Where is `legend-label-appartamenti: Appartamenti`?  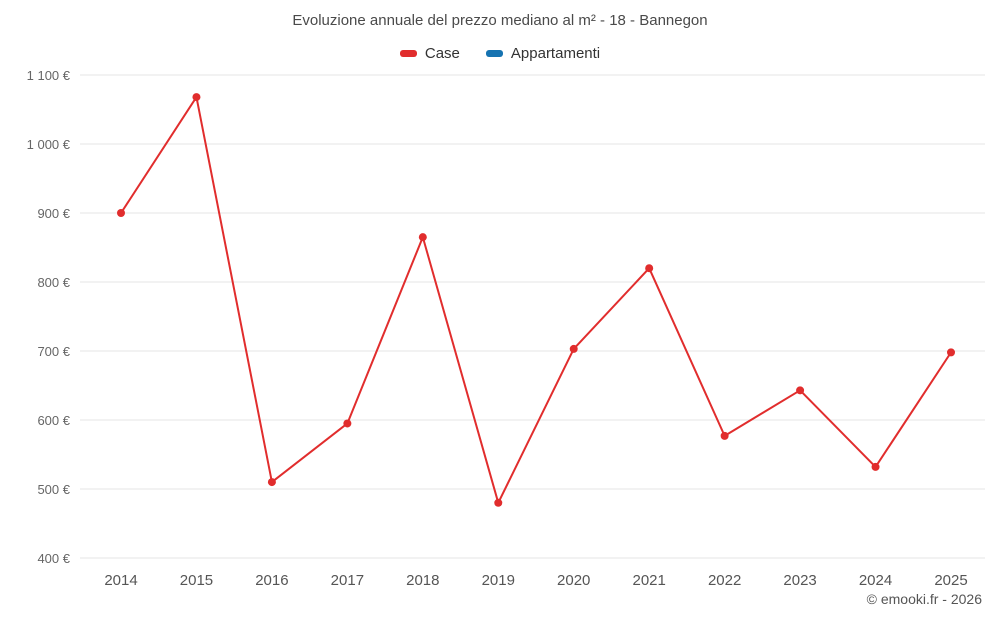 legend-label-appartamenti: Appartamenti is located at coordinates (555, 53).